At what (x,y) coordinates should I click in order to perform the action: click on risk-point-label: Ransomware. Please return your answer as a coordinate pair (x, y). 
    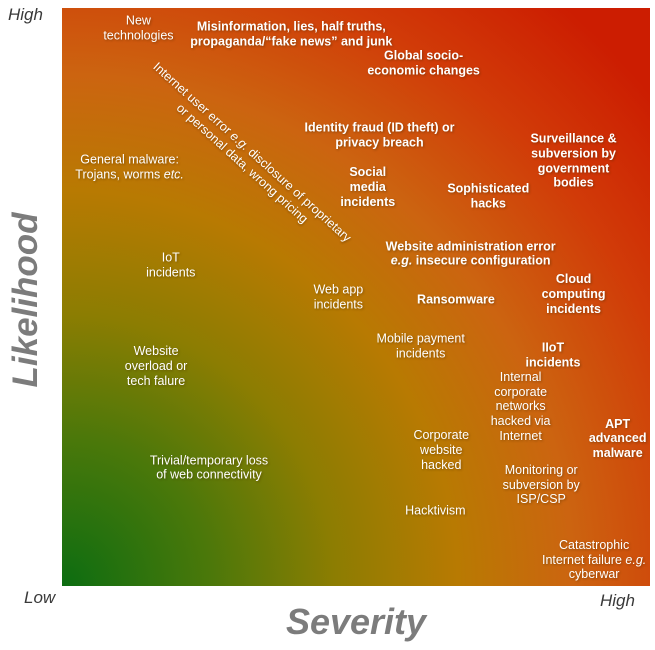
    Looking at the image, I should click on (456, 299).